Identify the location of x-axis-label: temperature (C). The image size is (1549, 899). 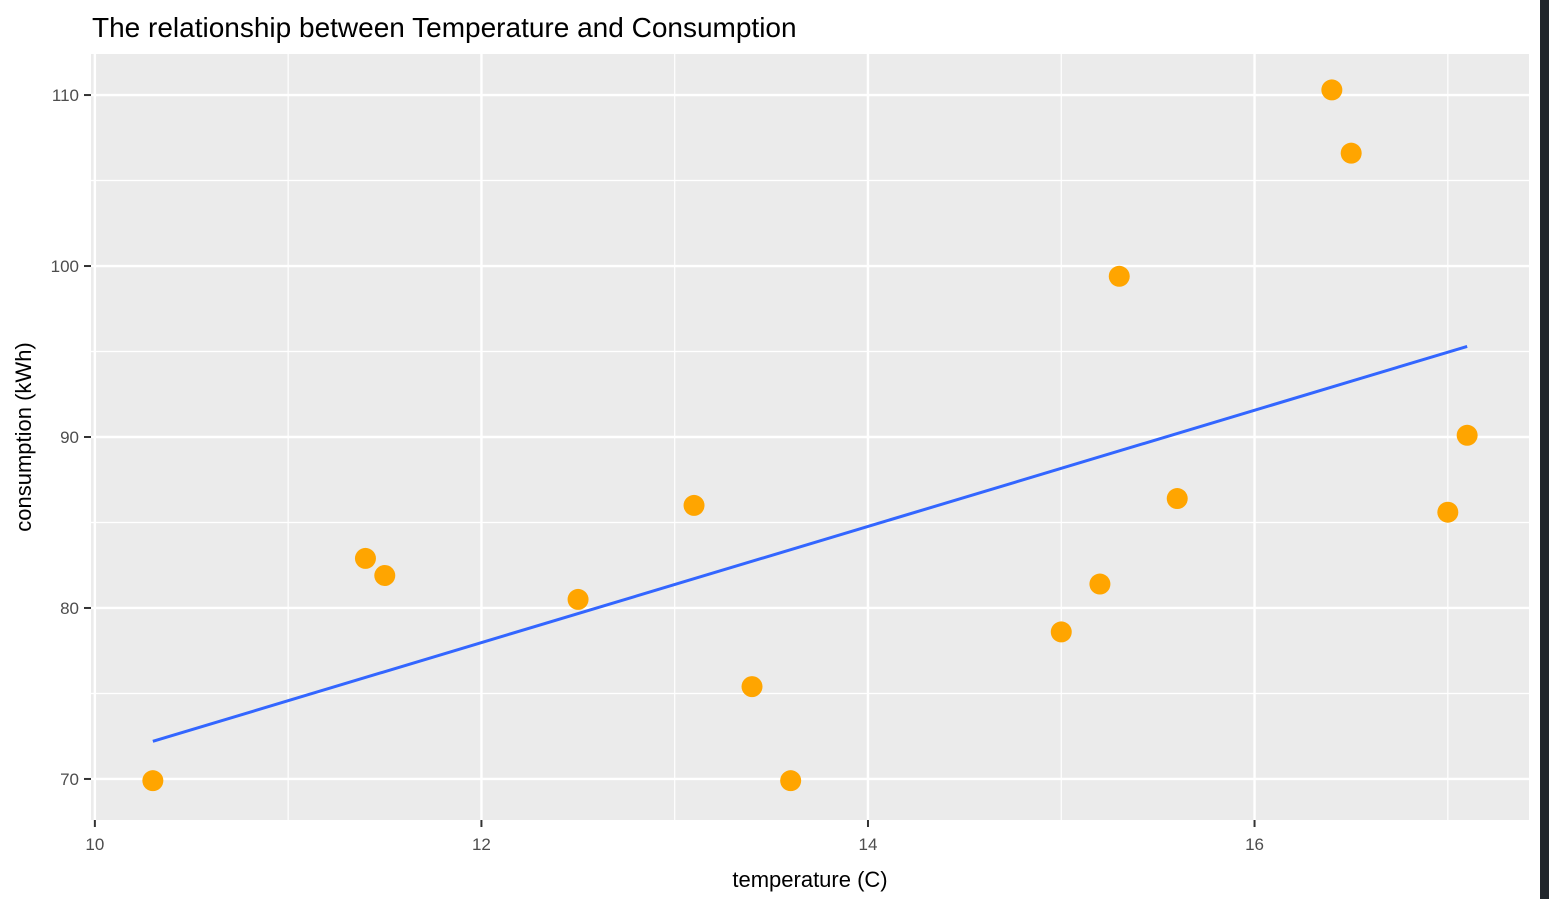
(809, 879).